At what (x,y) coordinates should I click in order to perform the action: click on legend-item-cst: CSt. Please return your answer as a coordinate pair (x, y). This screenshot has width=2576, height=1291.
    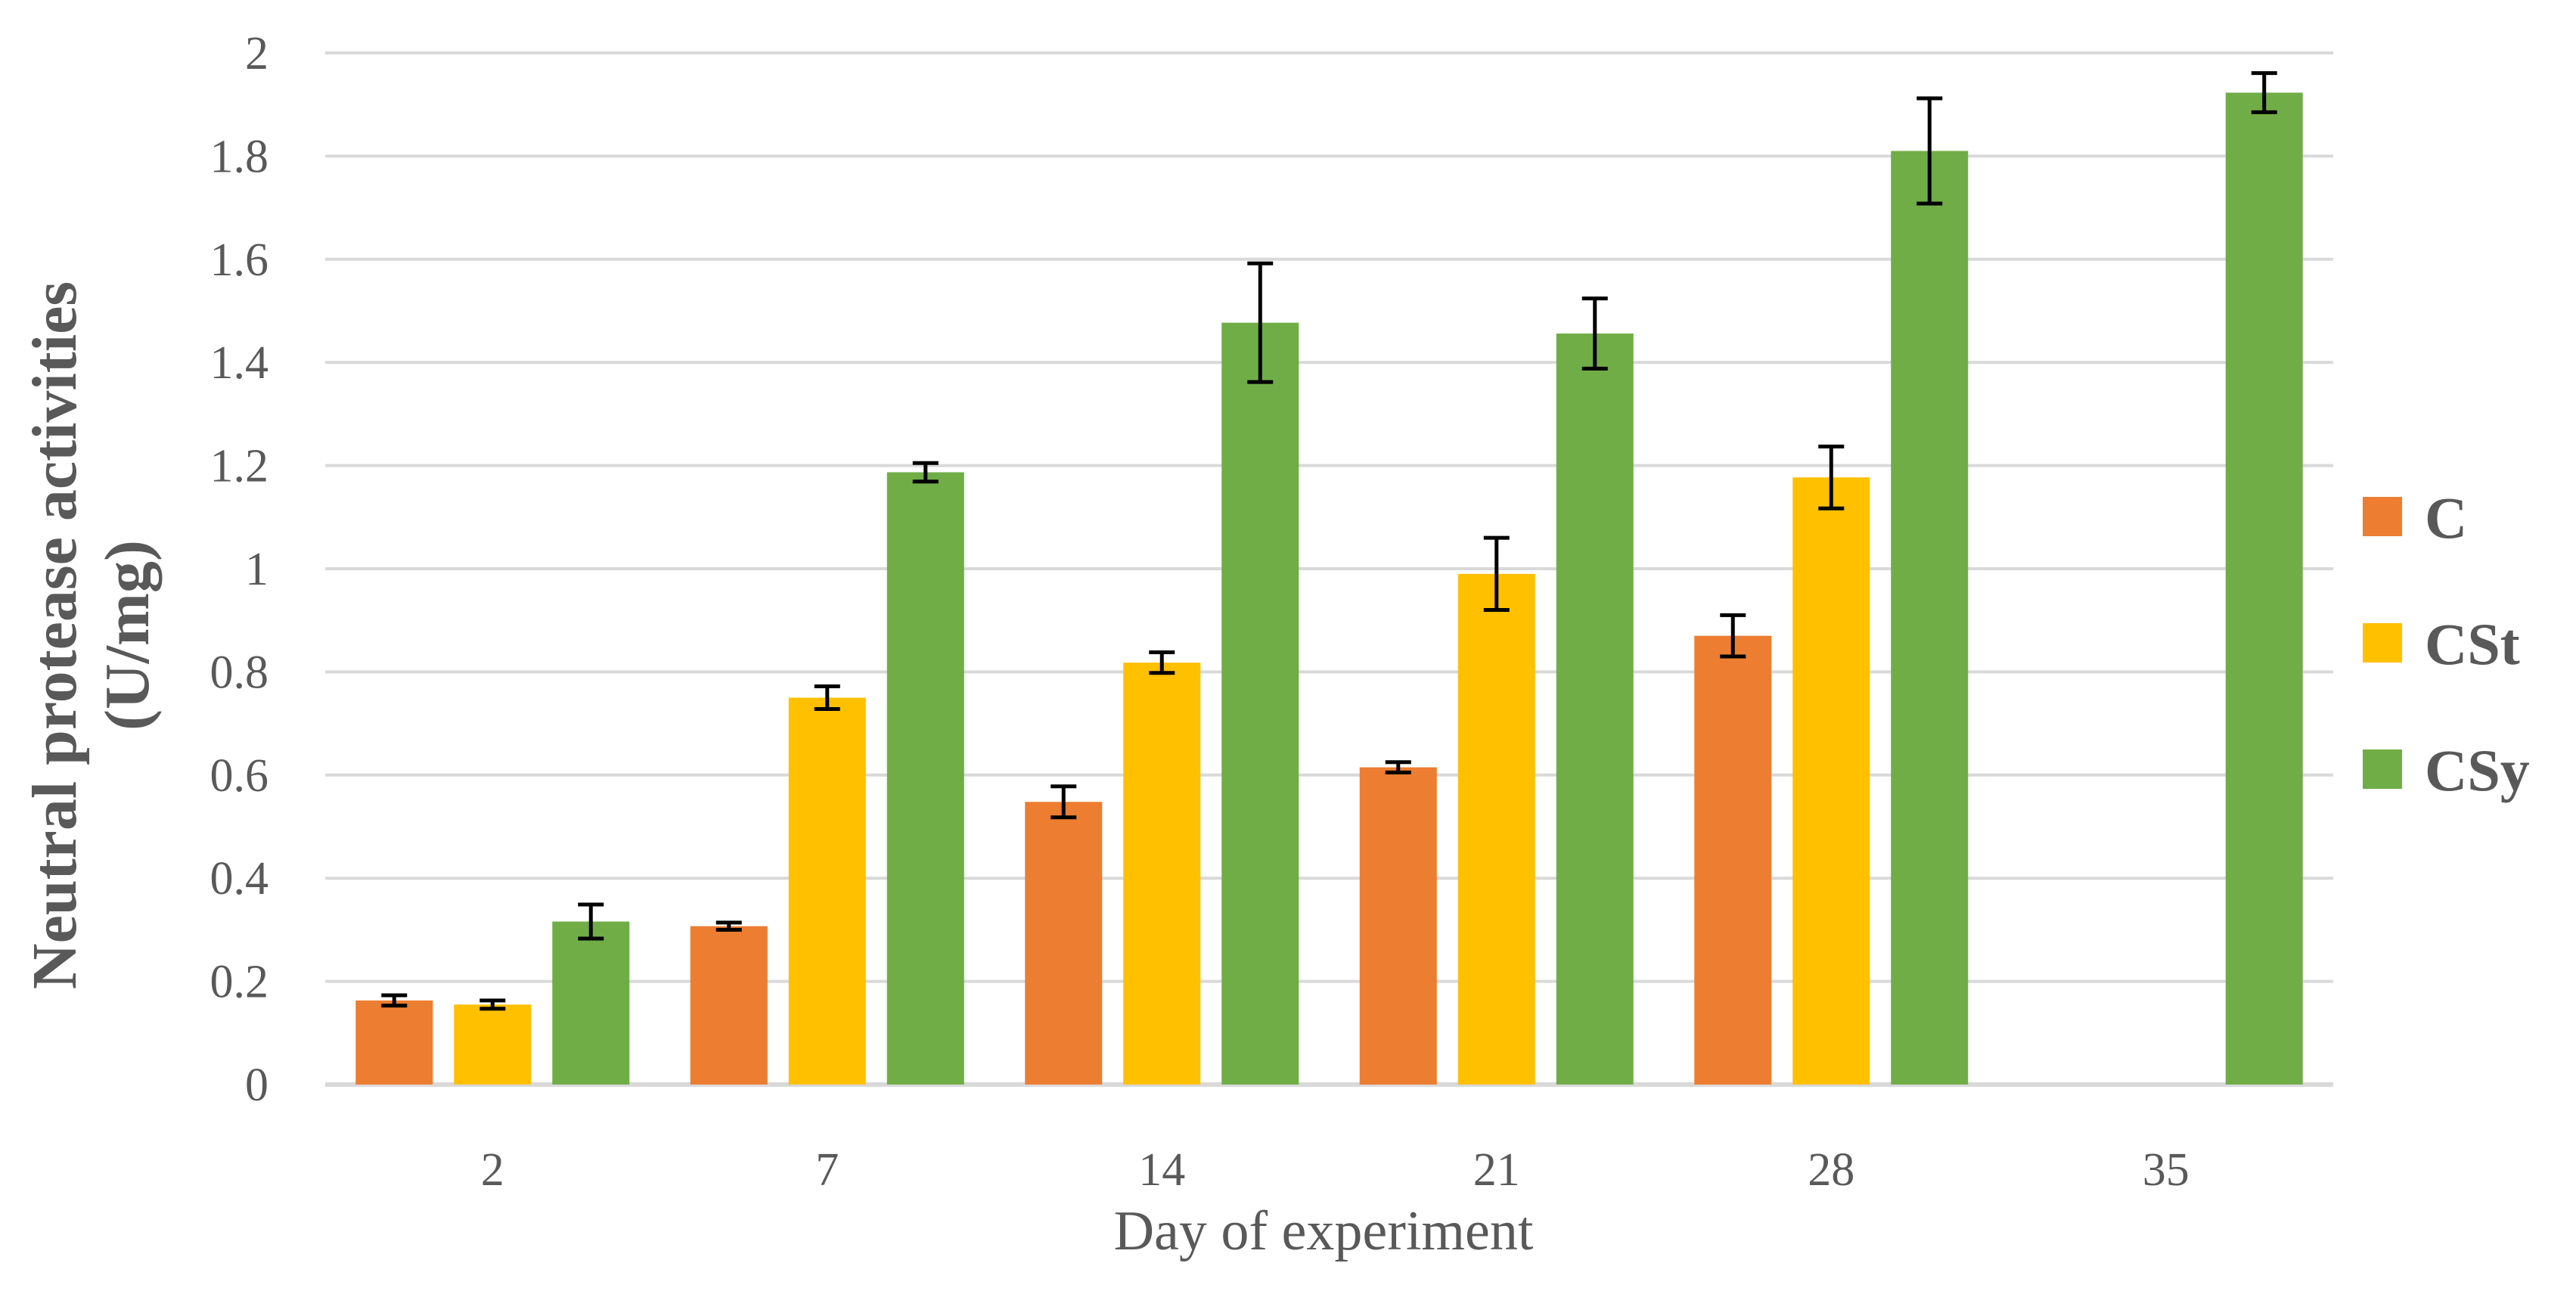
    Looking at the image, I should click on (2441, 644).